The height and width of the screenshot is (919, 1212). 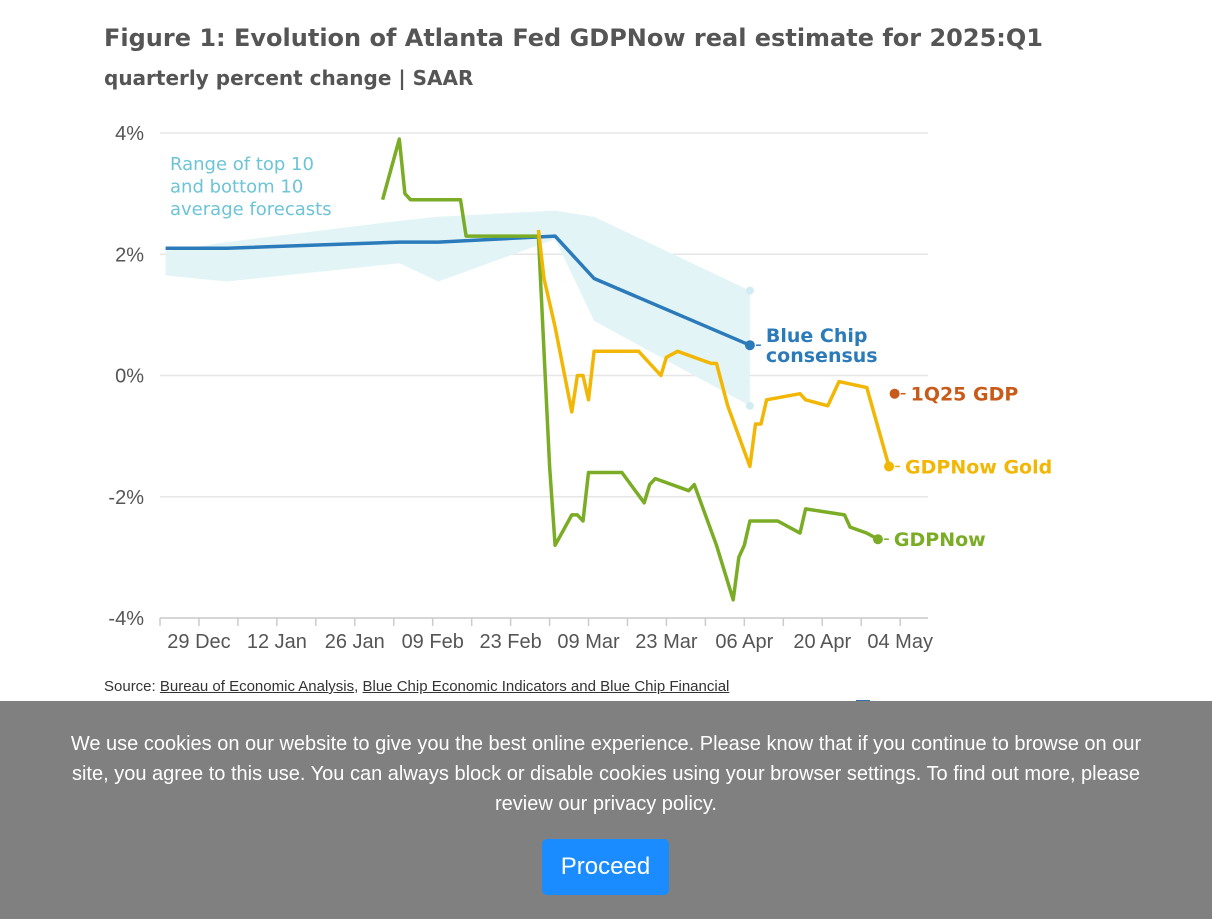 What do you see at coordinates (236, 187) in the screenshot?
I see `range-annotation-line: and bottom 10` at bounding box center [236, 187].